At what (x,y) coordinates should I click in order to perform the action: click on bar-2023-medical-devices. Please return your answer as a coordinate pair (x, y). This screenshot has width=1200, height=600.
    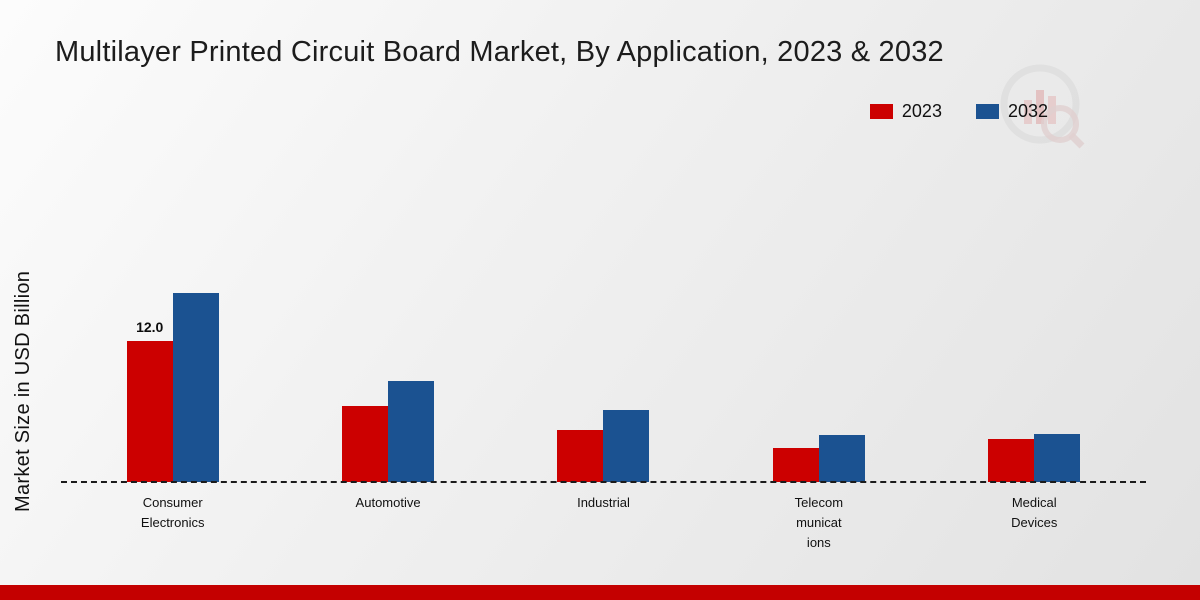
    Looking at the image, I should click on (1011, 460).